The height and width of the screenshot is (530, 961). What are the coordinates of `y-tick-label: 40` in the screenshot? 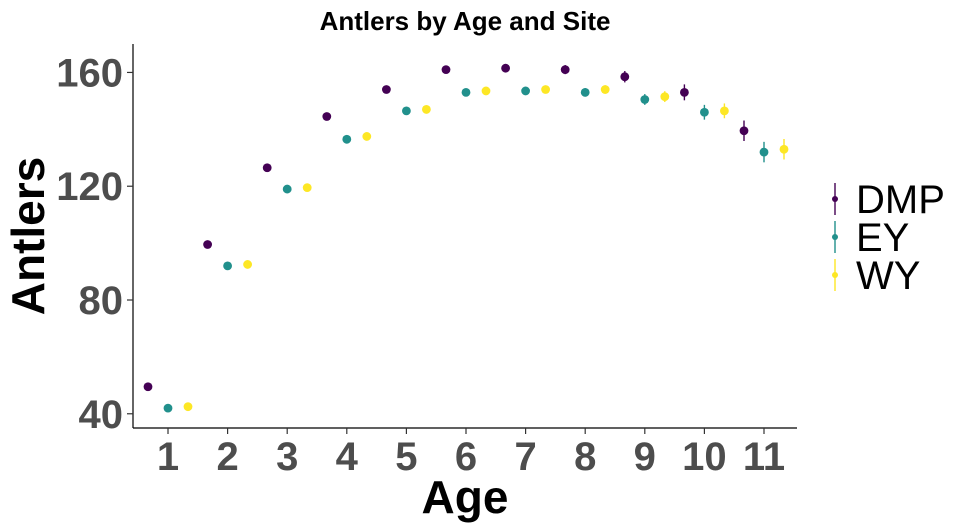 It's located at (101, 415).